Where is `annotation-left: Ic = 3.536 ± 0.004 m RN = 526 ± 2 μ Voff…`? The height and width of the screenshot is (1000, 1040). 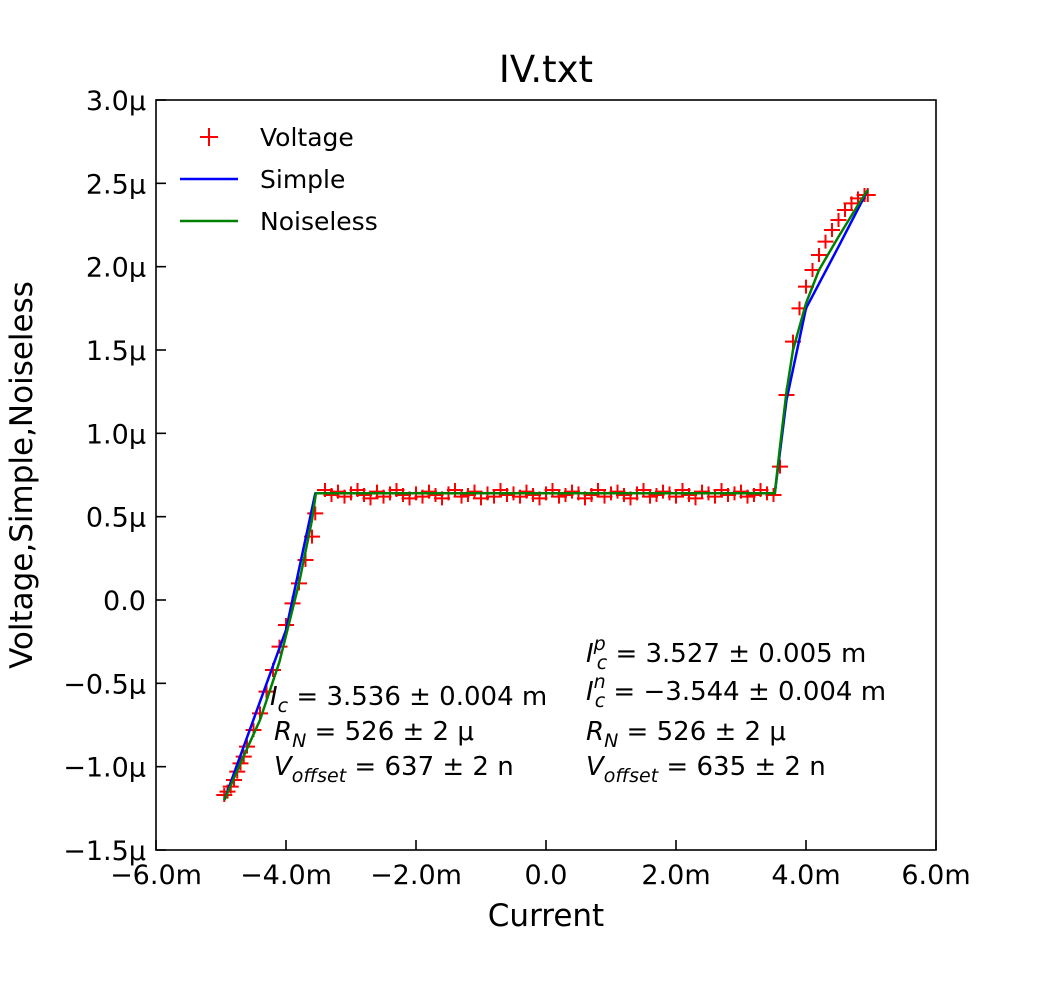 annotation-left: Ic = 3.536 ± 0.004 m RN = 526 ± 2 μ Voff… is located at coordinates (408, 734).